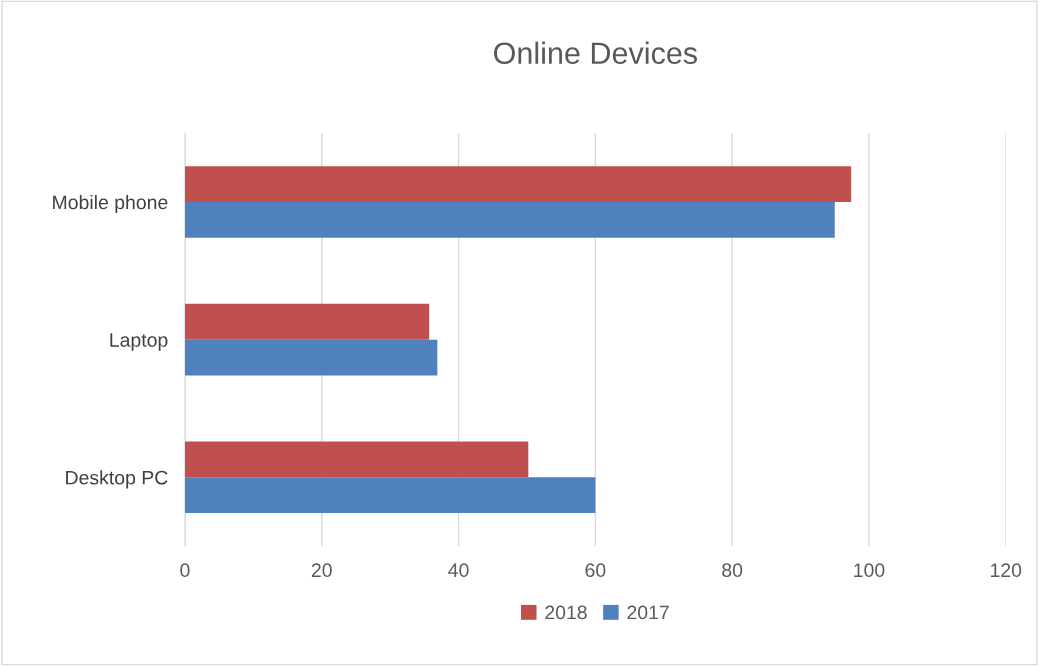  I want to click on x-tick-label: 40, so click(458, 570).